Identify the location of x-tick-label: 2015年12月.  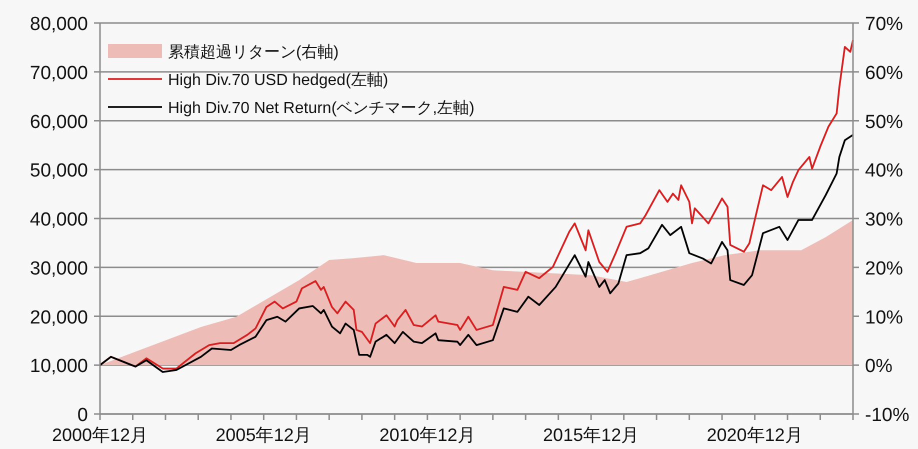
(591, 435).